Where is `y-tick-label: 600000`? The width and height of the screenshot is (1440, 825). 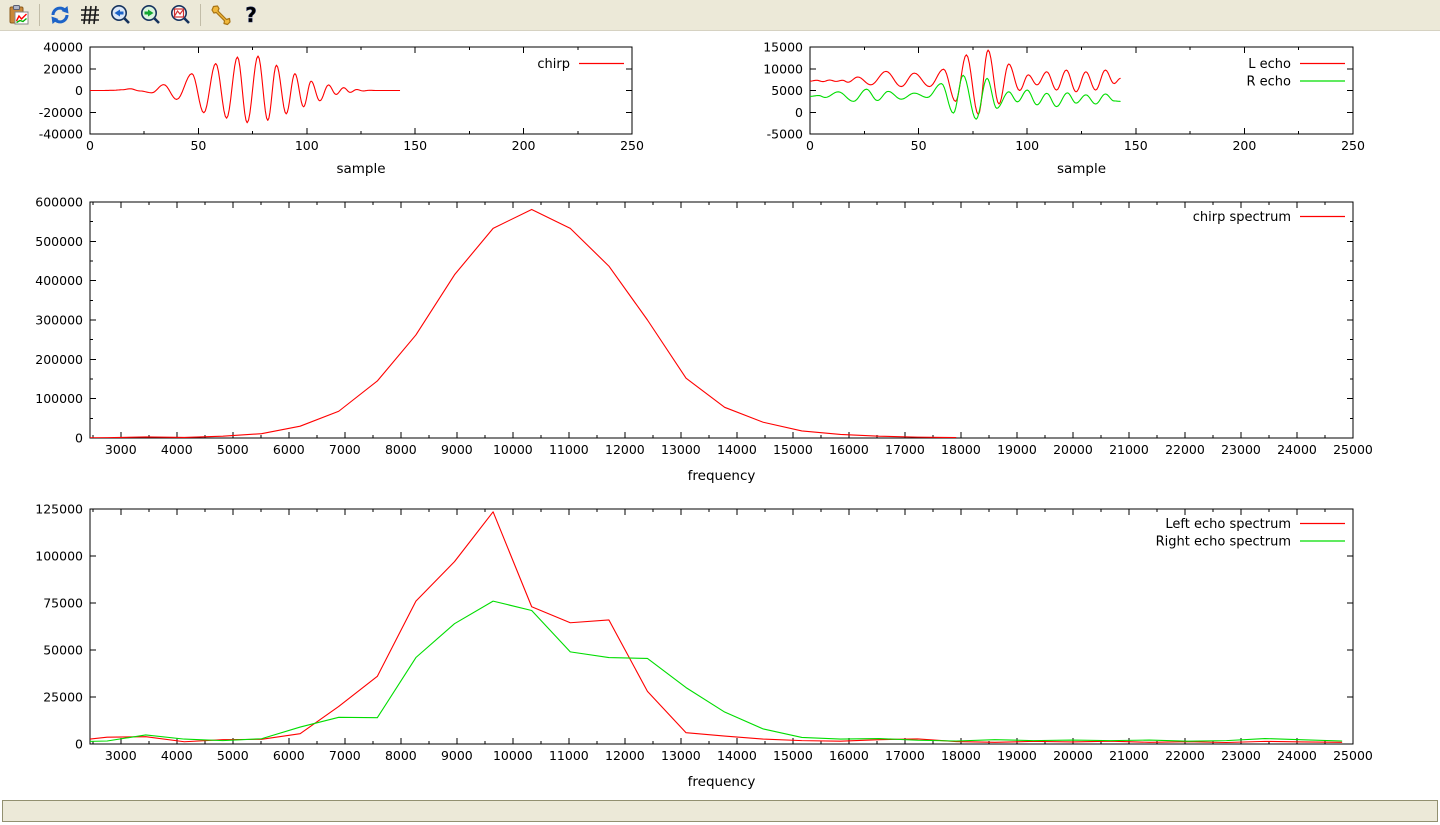 y-tick-label: 600000 is located at coordinates (59, 202).